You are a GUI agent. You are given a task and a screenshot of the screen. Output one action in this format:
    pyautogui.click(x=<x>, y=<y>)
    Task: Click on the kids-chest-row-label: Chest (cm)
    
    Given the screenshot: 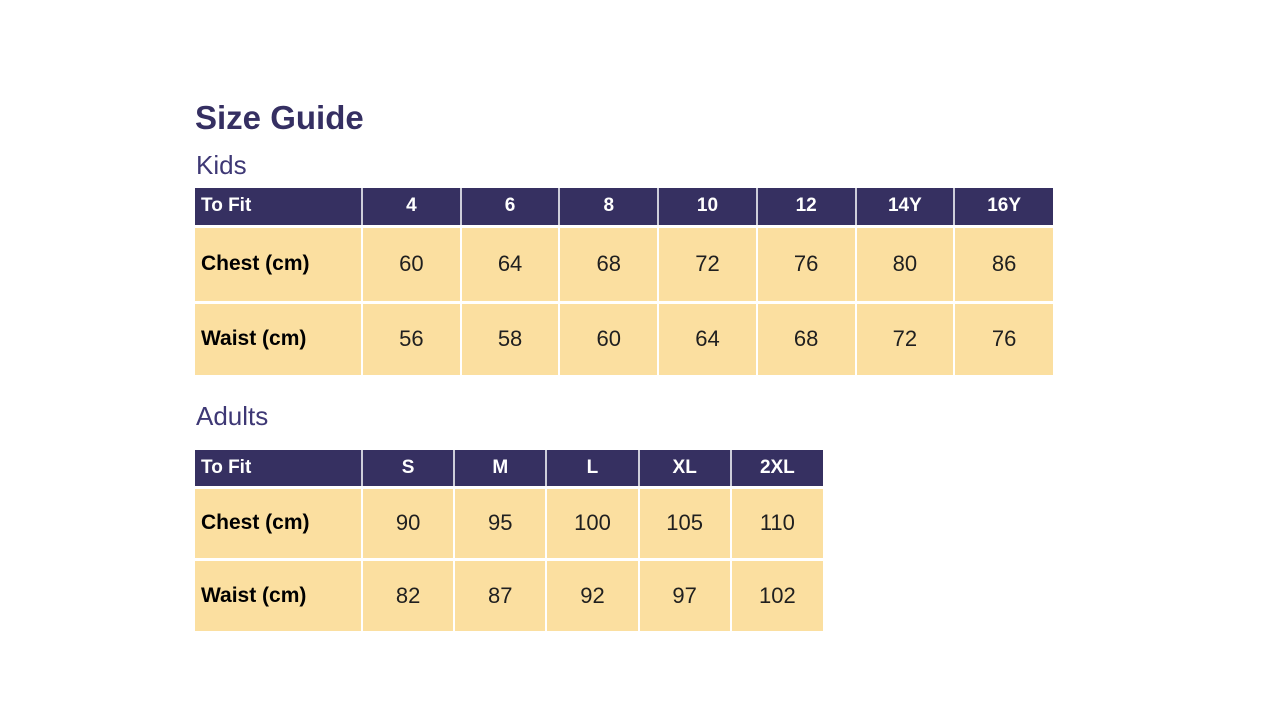 What is the action you would take?
    pyautogui.click(x=278, y=263)
    